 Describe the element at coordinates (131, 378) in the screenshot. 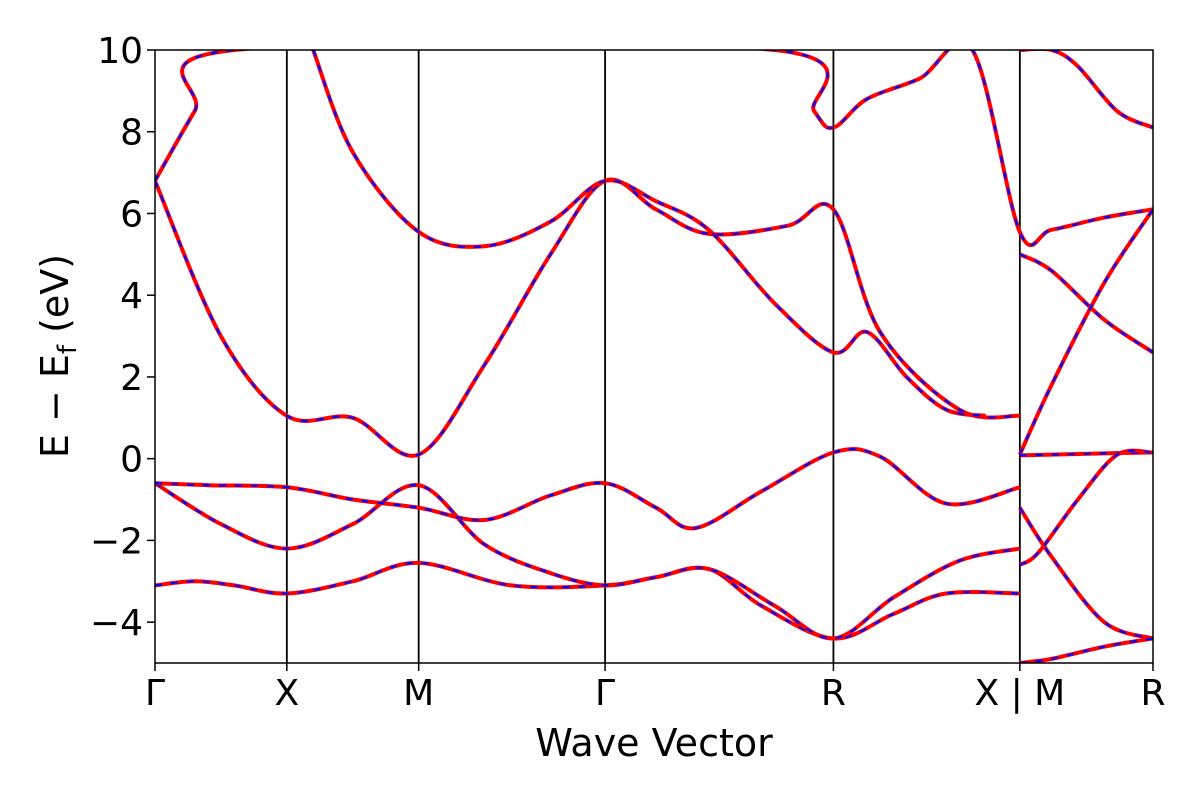

I see `y-tick-label: 2` at that location.